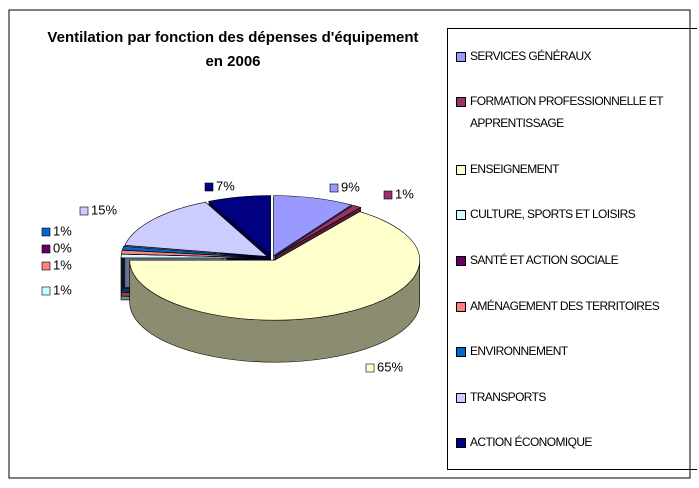 Image resolution: width=699 pixels, height=488 pixels. I want to click on data-label: 15%, so click(104, 209).